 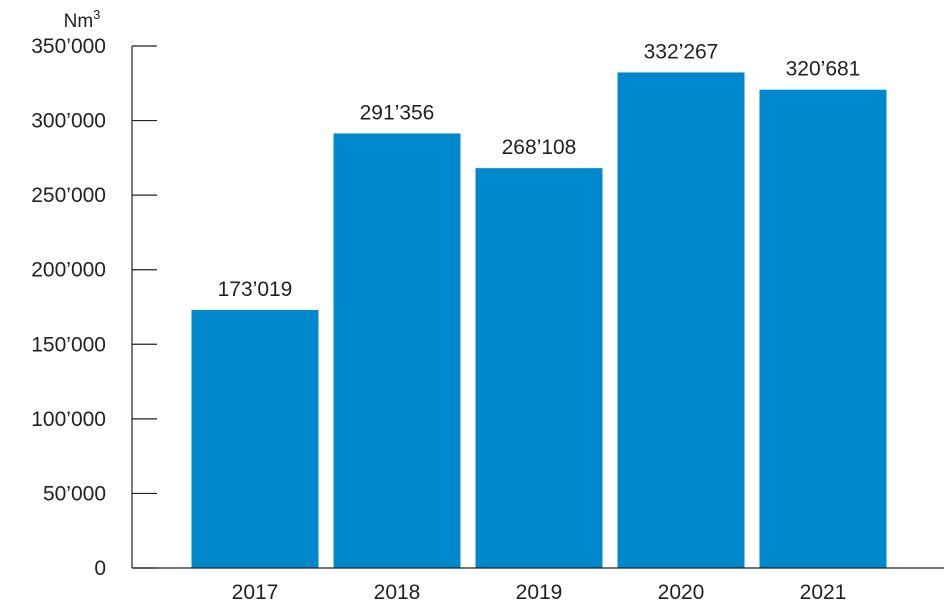 I want to click on y-tick-label: 150’000, so click(x=68, y=344).